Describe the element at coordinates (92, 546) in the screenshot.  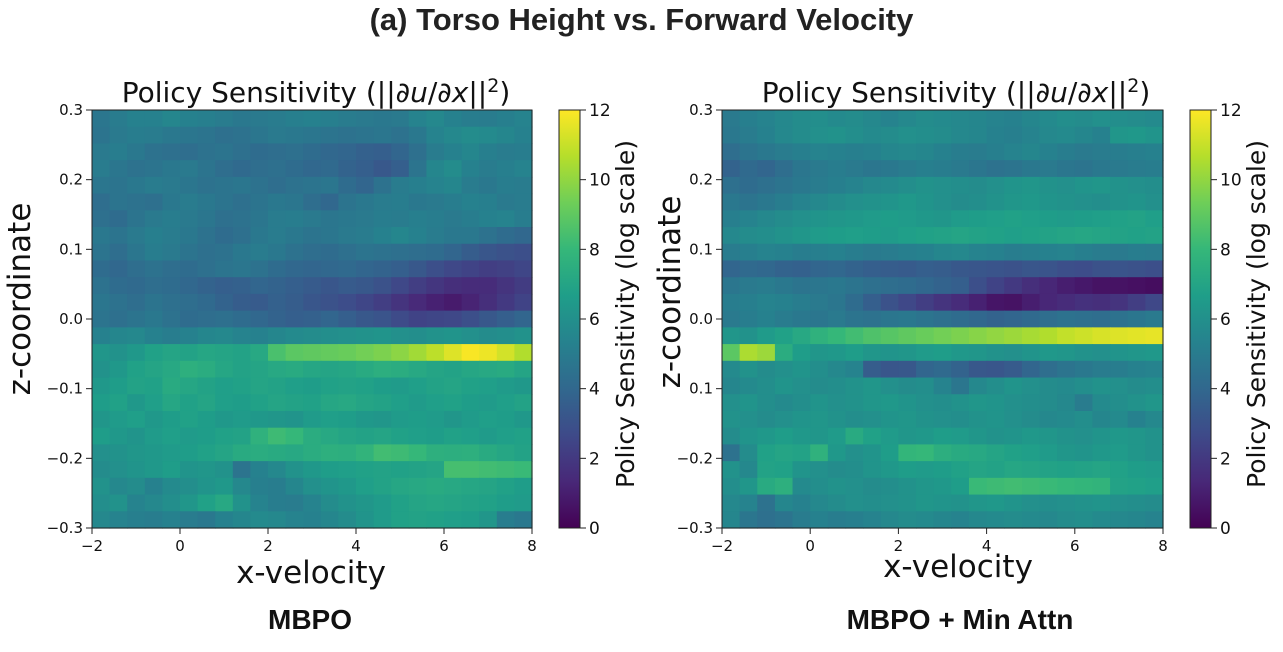
I see `x-tick-label: −2` at that location.